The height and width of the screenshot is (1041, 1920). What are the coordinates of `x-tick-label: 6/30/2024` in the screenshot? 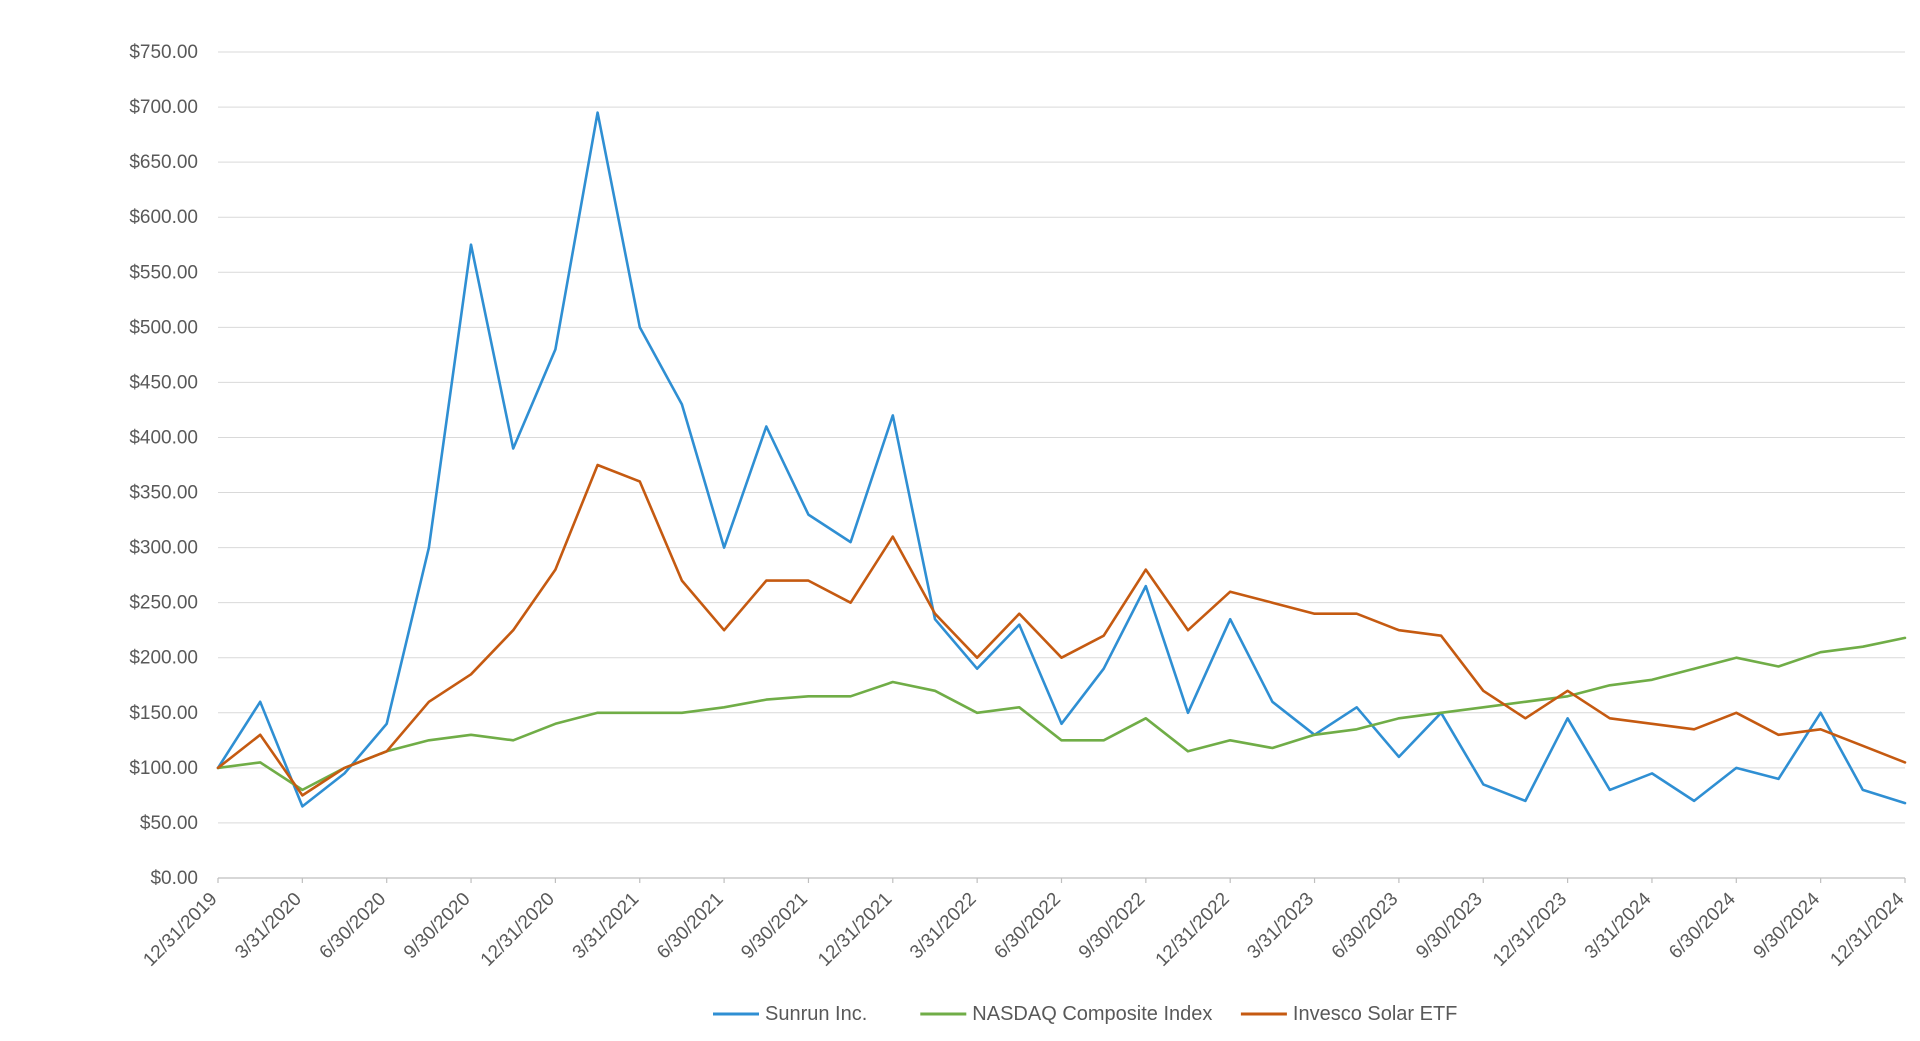 It's located at (1702, 925).